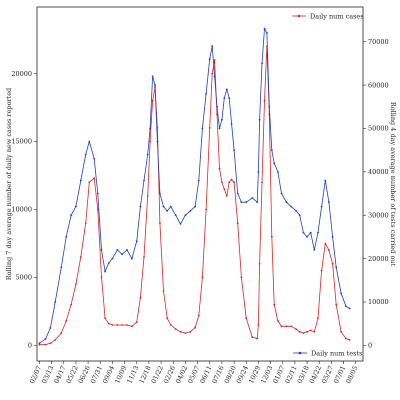 The width and height of the screenshot is (400, 400). What do you see at coordinates (299, 16) in the screenshot?
I see `legend-cases-marker` at bounding box center [299, 16].